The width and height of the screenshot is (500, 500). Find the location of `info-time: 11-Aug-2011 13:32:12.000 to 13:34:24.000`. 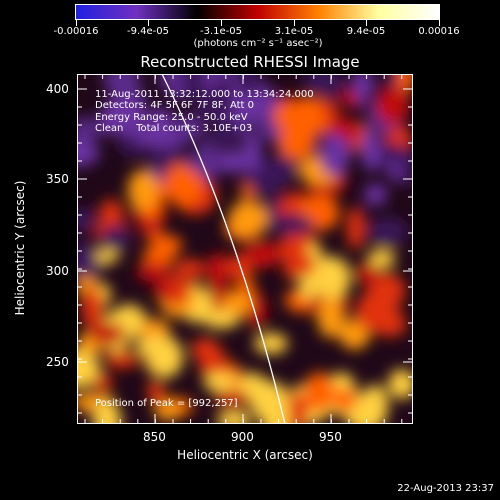

info-time: 11-Aug-2011 13:32:12.000 to 13:34:24.000 is located at coordinates (204, 94).